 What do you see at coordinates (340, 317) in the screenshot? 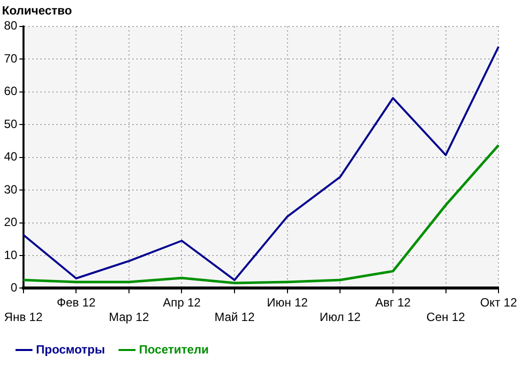
I see `x-tick-label: Июл 12` at bounding box center [340, 317].